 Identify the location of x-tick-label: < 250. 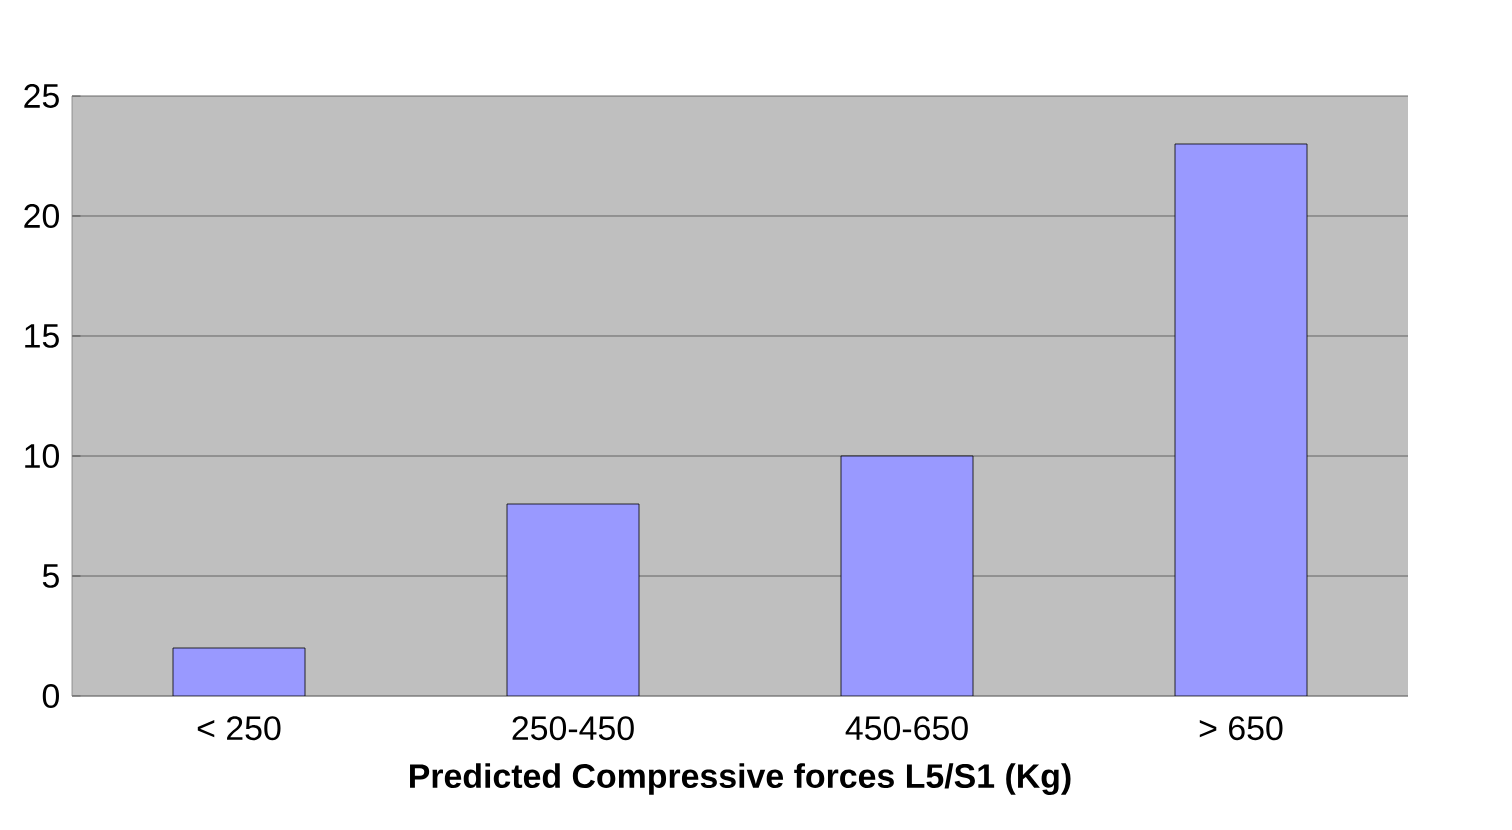
(239, 728).